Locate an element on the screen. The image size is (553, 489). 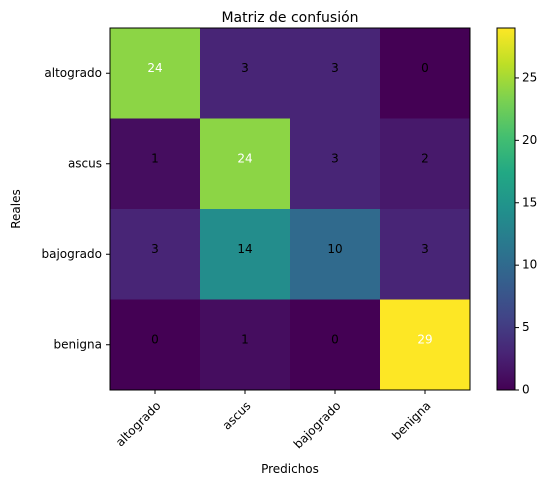
colorbar-tick-label: 25 is located at coordinates (529, 77).